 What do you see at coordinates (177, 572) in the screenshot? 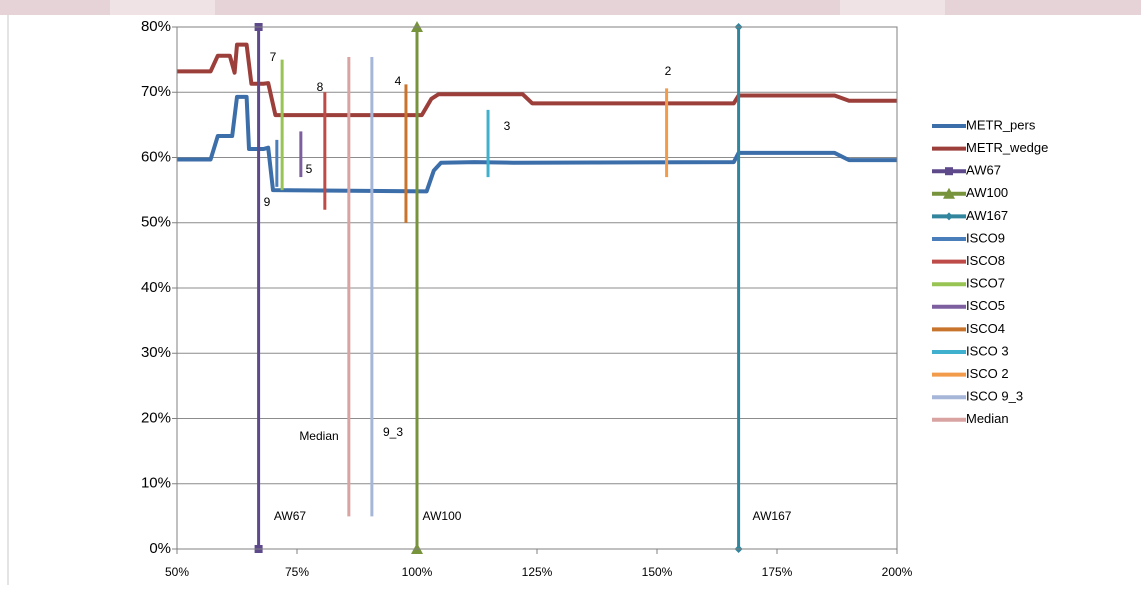
I see `x-tick-label: 50%` at bounding box center [177, 572].